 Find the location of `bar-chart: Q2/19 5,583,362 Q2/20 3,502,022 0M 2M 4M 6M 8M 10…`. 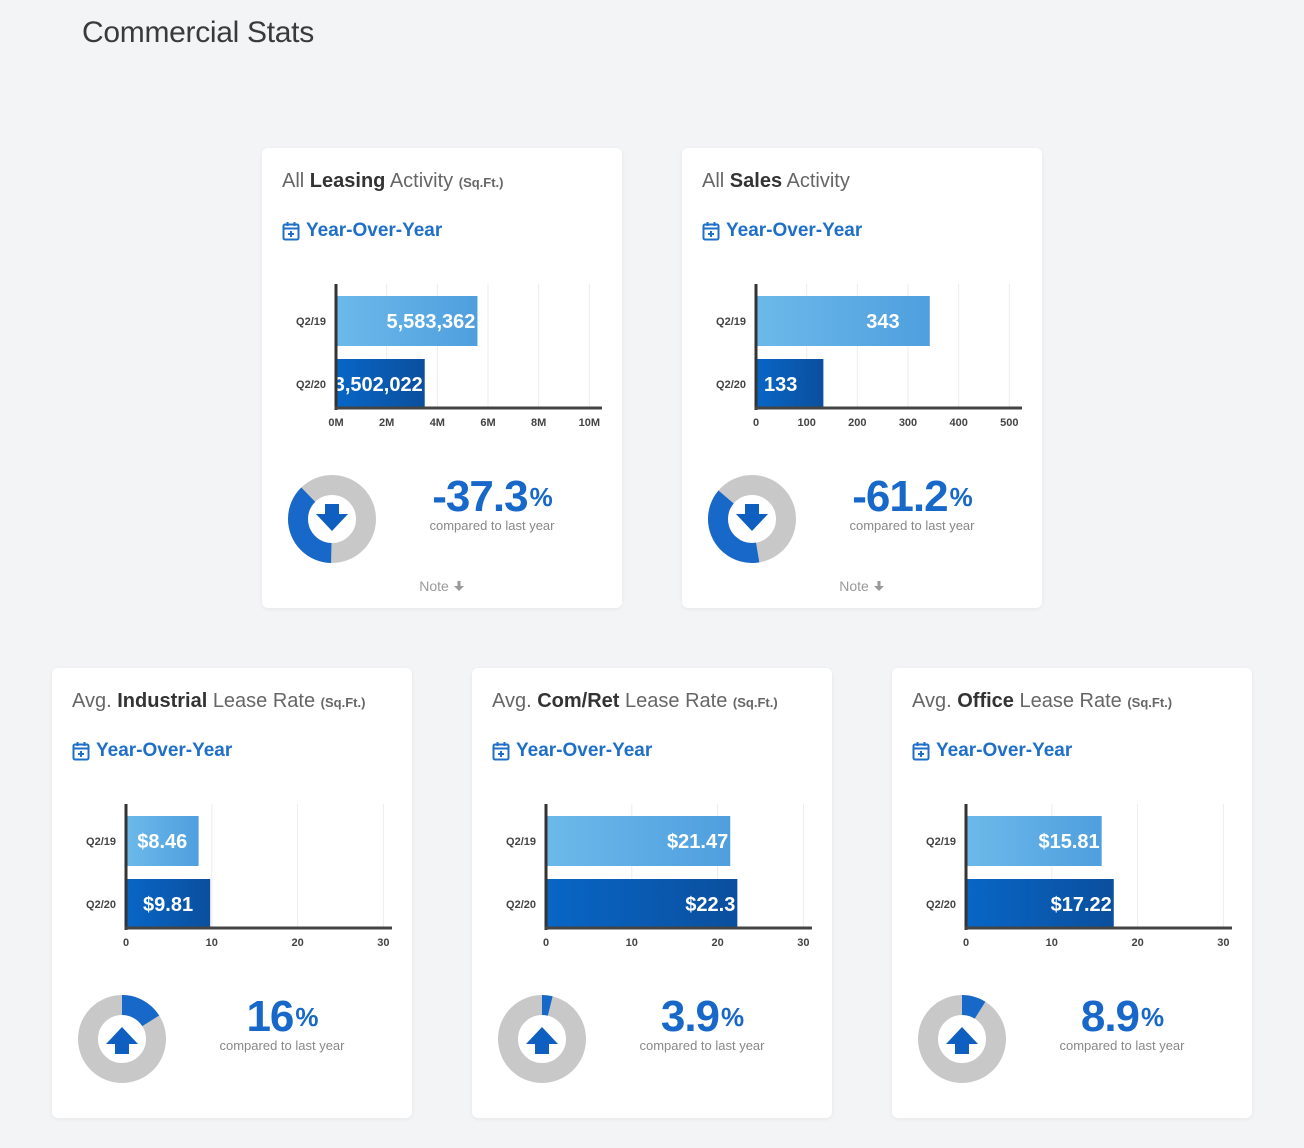

bar-chart: Q2/19 5,583,362 Q2/20 3,502,022 0M 2M 4M 6M 8M 10… is located at coordinates (449, 356).